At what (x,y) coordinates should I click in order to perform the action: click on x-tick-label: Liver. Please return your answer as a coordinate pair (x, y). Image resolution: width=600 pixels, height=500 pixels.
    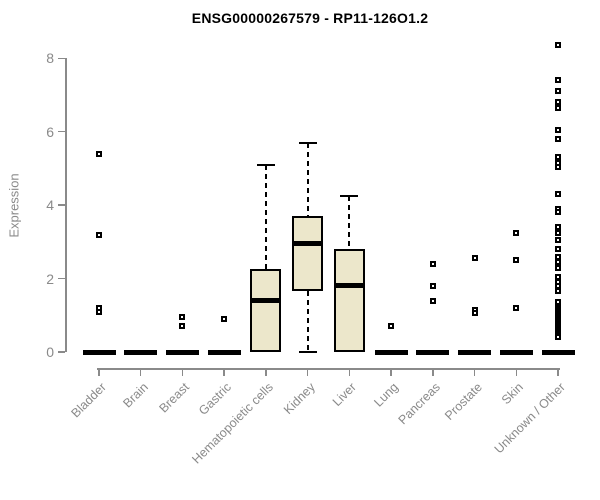
    Looking at the image, I should click on (345, 395).